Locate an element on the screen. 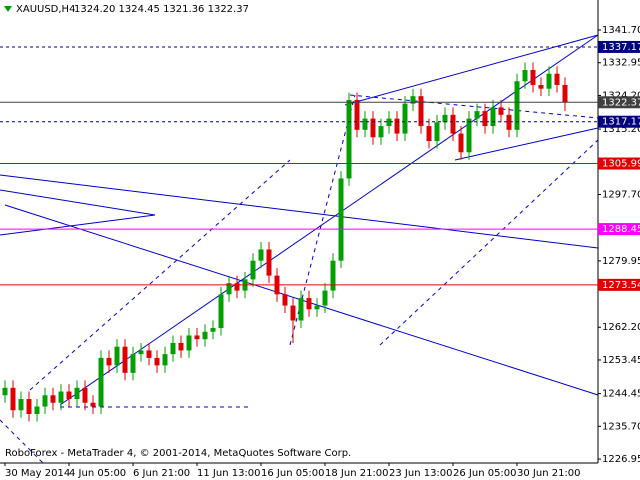 This screenshot has width=640, height=480. y-tick-label: 1279.95 is located at coordinates (621, 261).